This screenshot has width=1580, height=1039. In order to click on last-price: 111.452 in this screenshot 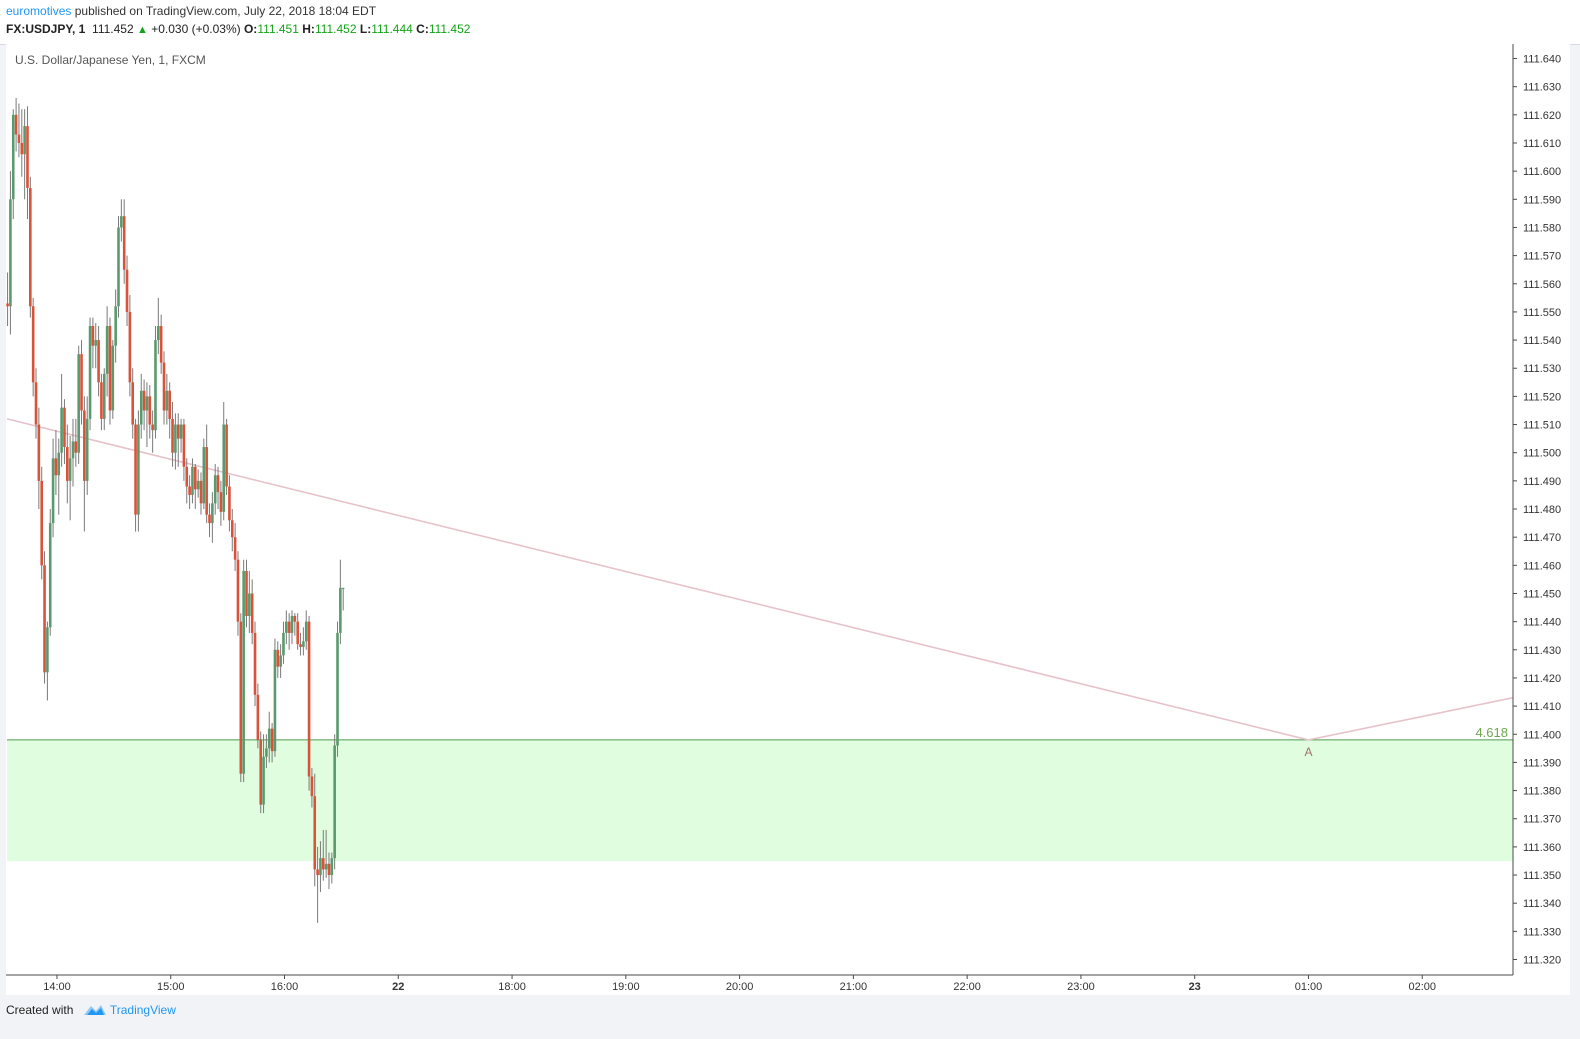, I will do `click(113, 29)`.